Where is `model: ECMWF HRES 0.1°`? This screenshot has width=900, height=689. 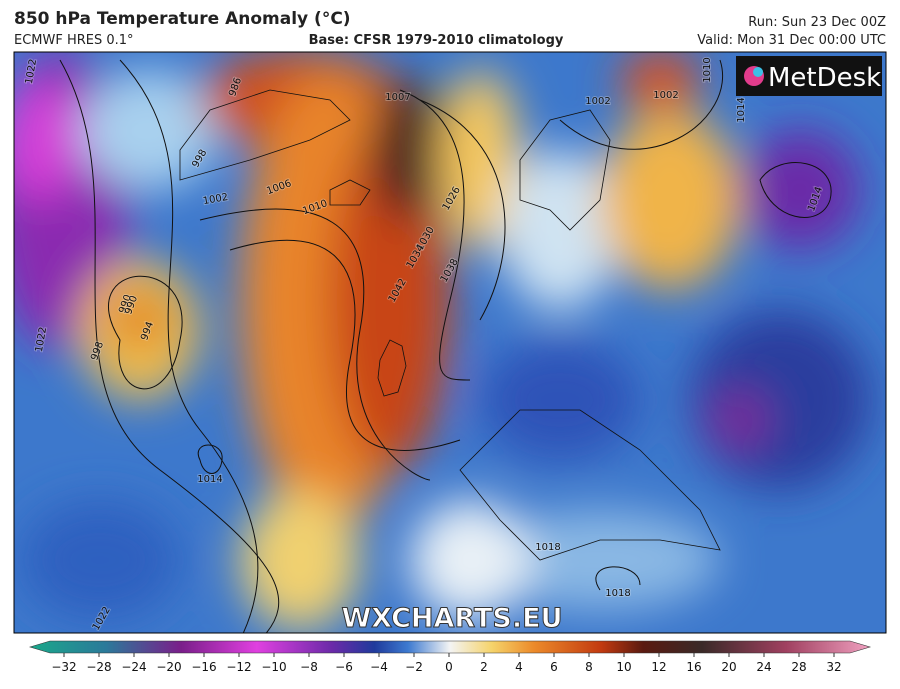 model: ECMWF HRES 0.1° is located at coordinates (74, 40).